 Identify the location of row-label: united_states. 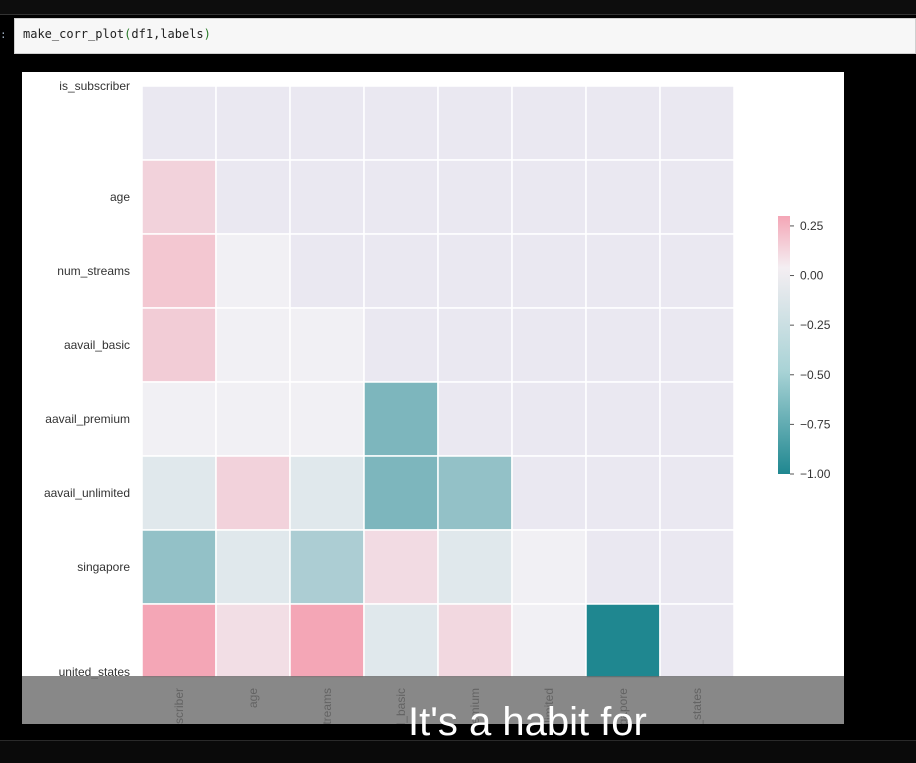
(94, 672).